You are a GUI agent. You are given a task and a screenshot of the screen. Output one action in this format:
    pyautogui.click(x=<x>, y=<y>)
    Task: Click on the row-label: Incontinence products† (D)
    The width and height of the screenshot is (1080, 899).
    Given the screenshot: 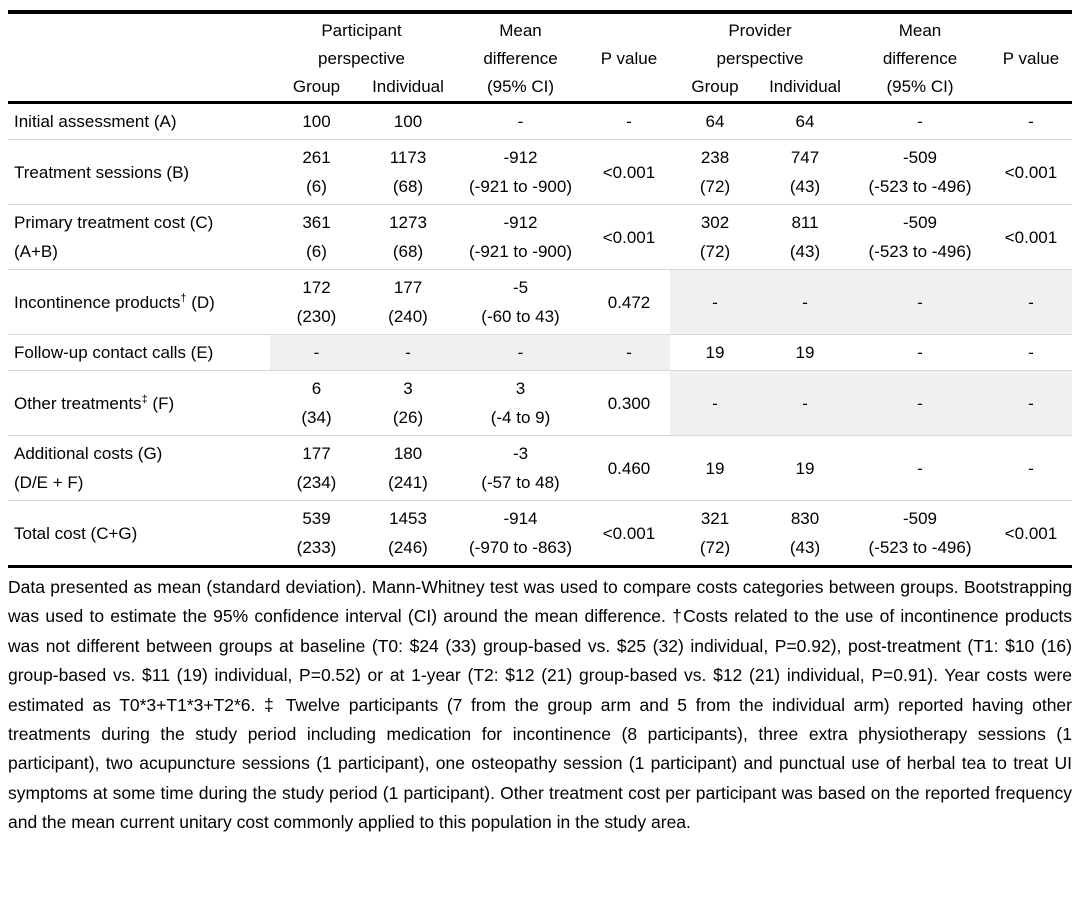 What is the action you would take?
    pyautogui.click(x=139, y=302)
    